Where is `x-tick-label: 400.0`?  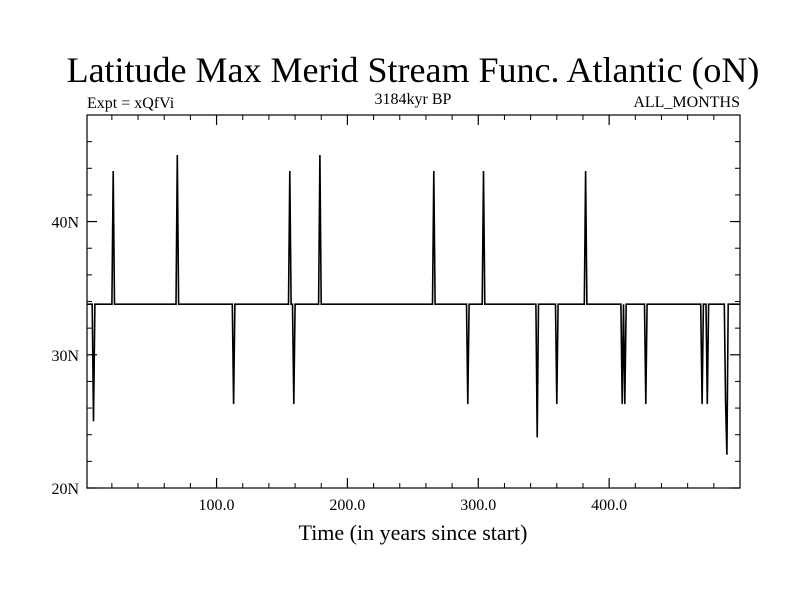 x-tick-label: 400.0 is located at coordinates (609, 505).